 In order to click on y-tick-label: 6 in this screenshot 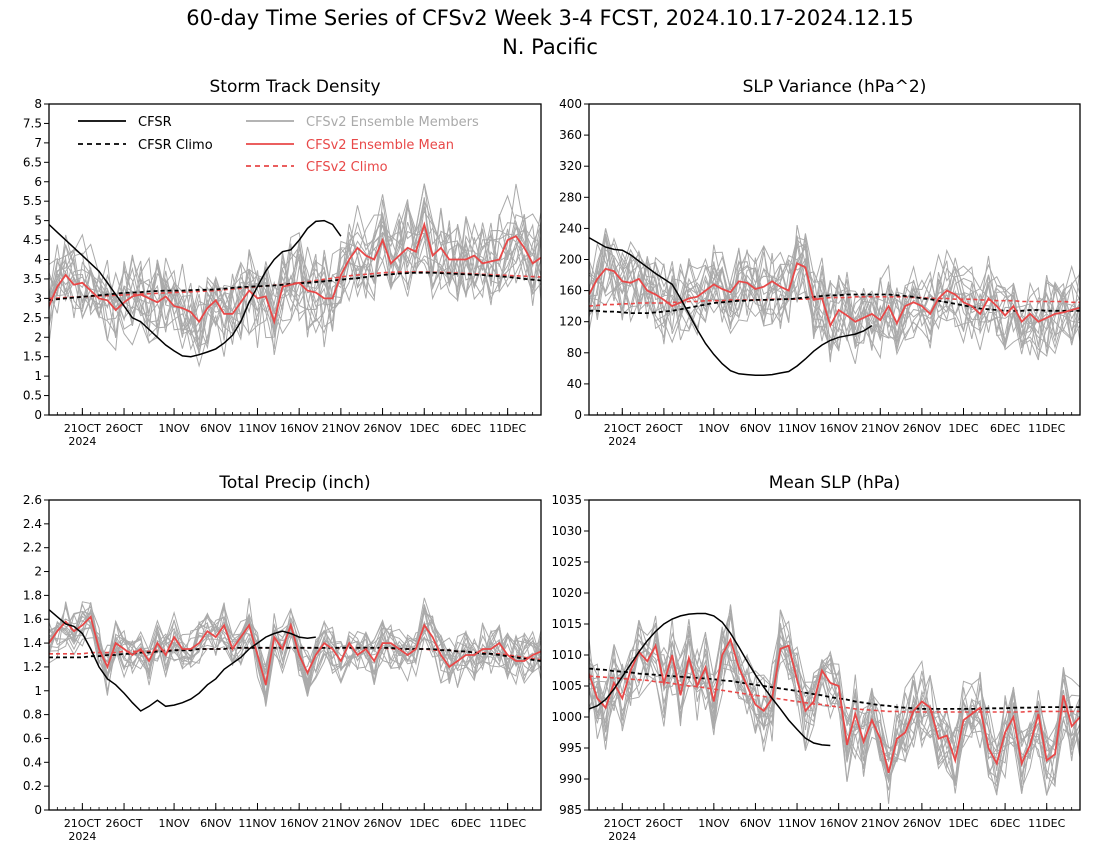, I will do `click(38, 182)`.